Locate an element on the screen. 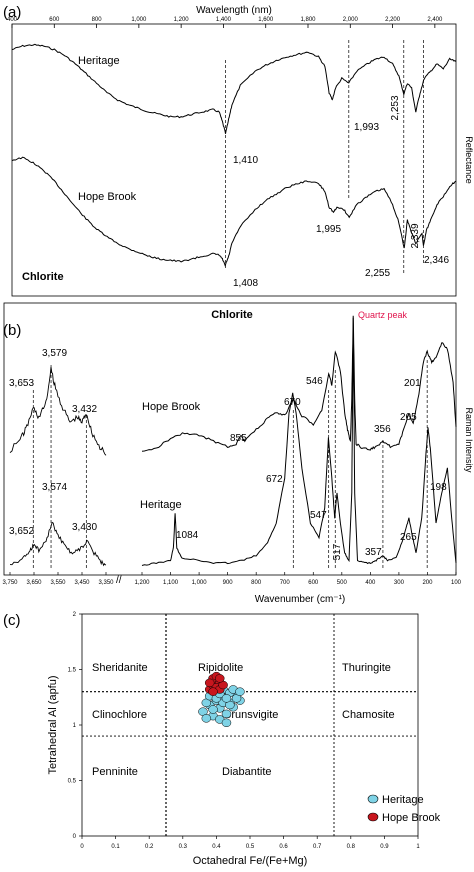 The height and width of the screenshot is (872, 474). field-penninite: Penninite is located at coordinates (115, 772).